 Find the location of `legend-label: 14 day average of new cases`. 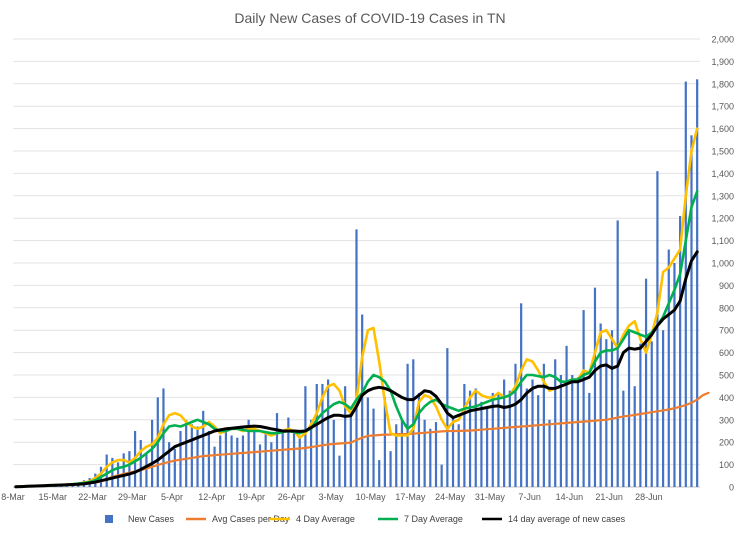

legend-label: 14 day average of new cases is located at coordinates (567, 519).